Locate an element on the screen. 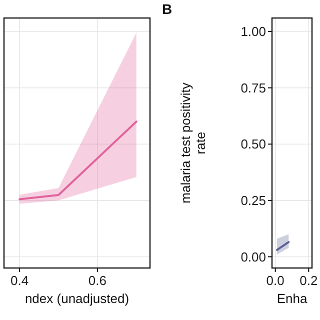 The width and height of the screenshot is (320, 320). x-tick-label: 0.4 is located at coordinates (19, 280).